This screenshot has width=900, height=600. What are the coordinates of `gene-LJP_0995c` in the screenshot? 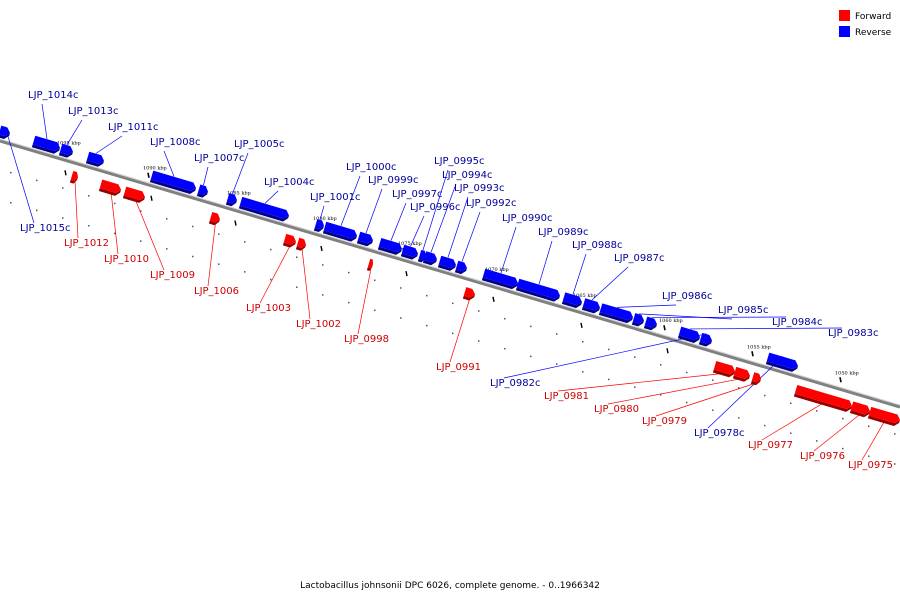 It's located at (422, 256).